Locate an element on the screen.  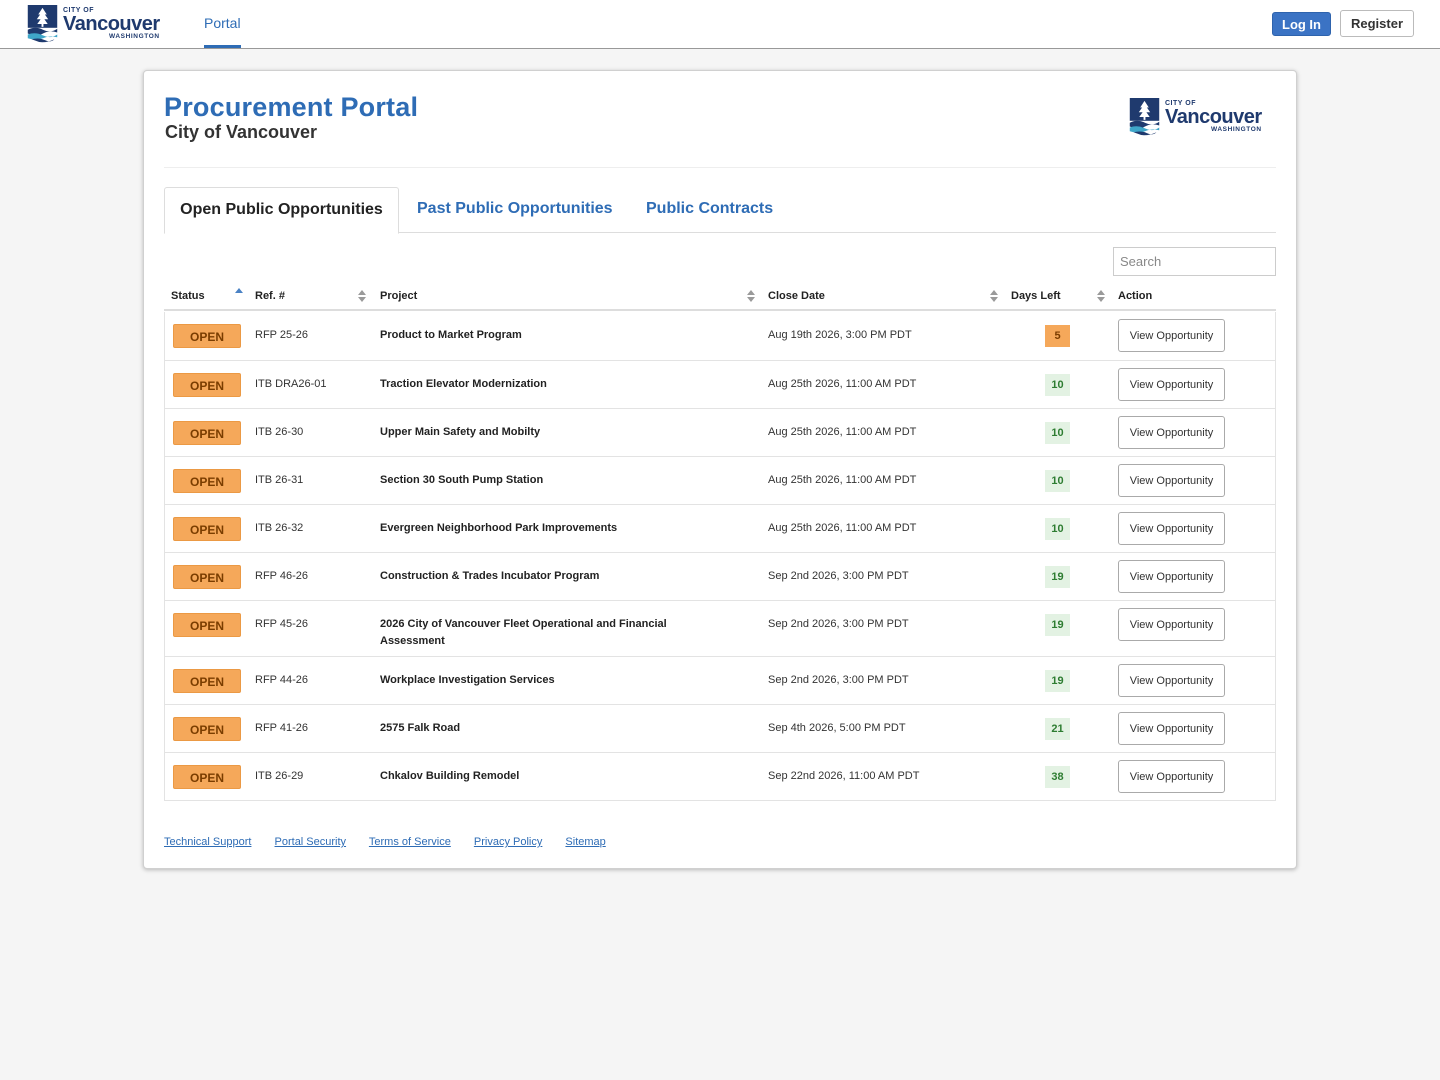
footer-link-privacy-policy: Privacy Policy is located at coordinates (508, 842).